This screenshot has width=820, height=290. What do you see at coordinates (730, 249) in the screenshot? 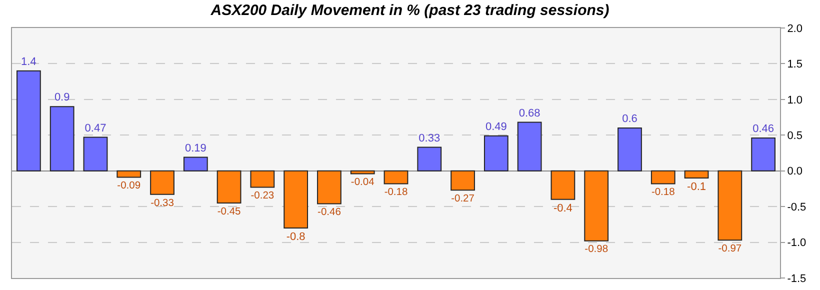
I see `data-label: -0.97` at bounding box center [730, 249].